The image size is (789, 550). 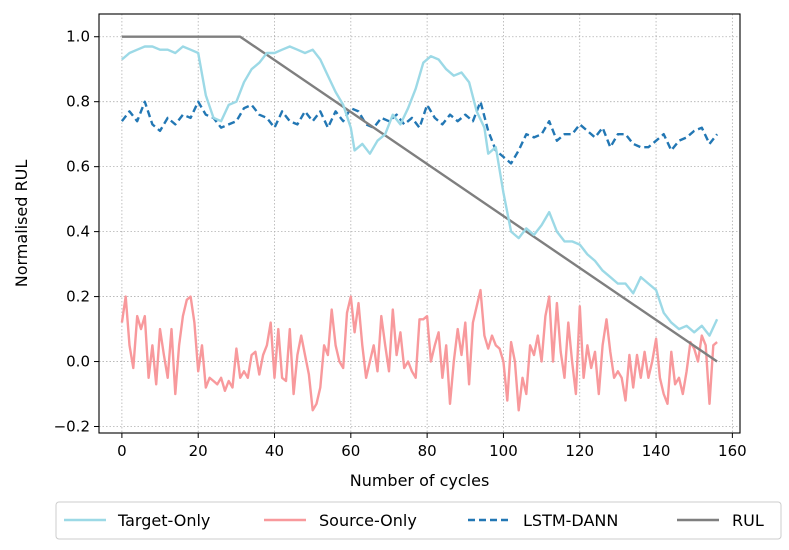 What do you see at coordinates (274, 451) in the screenshot?
I see `x-tick-label: 40` at bounding box center [274, 451].